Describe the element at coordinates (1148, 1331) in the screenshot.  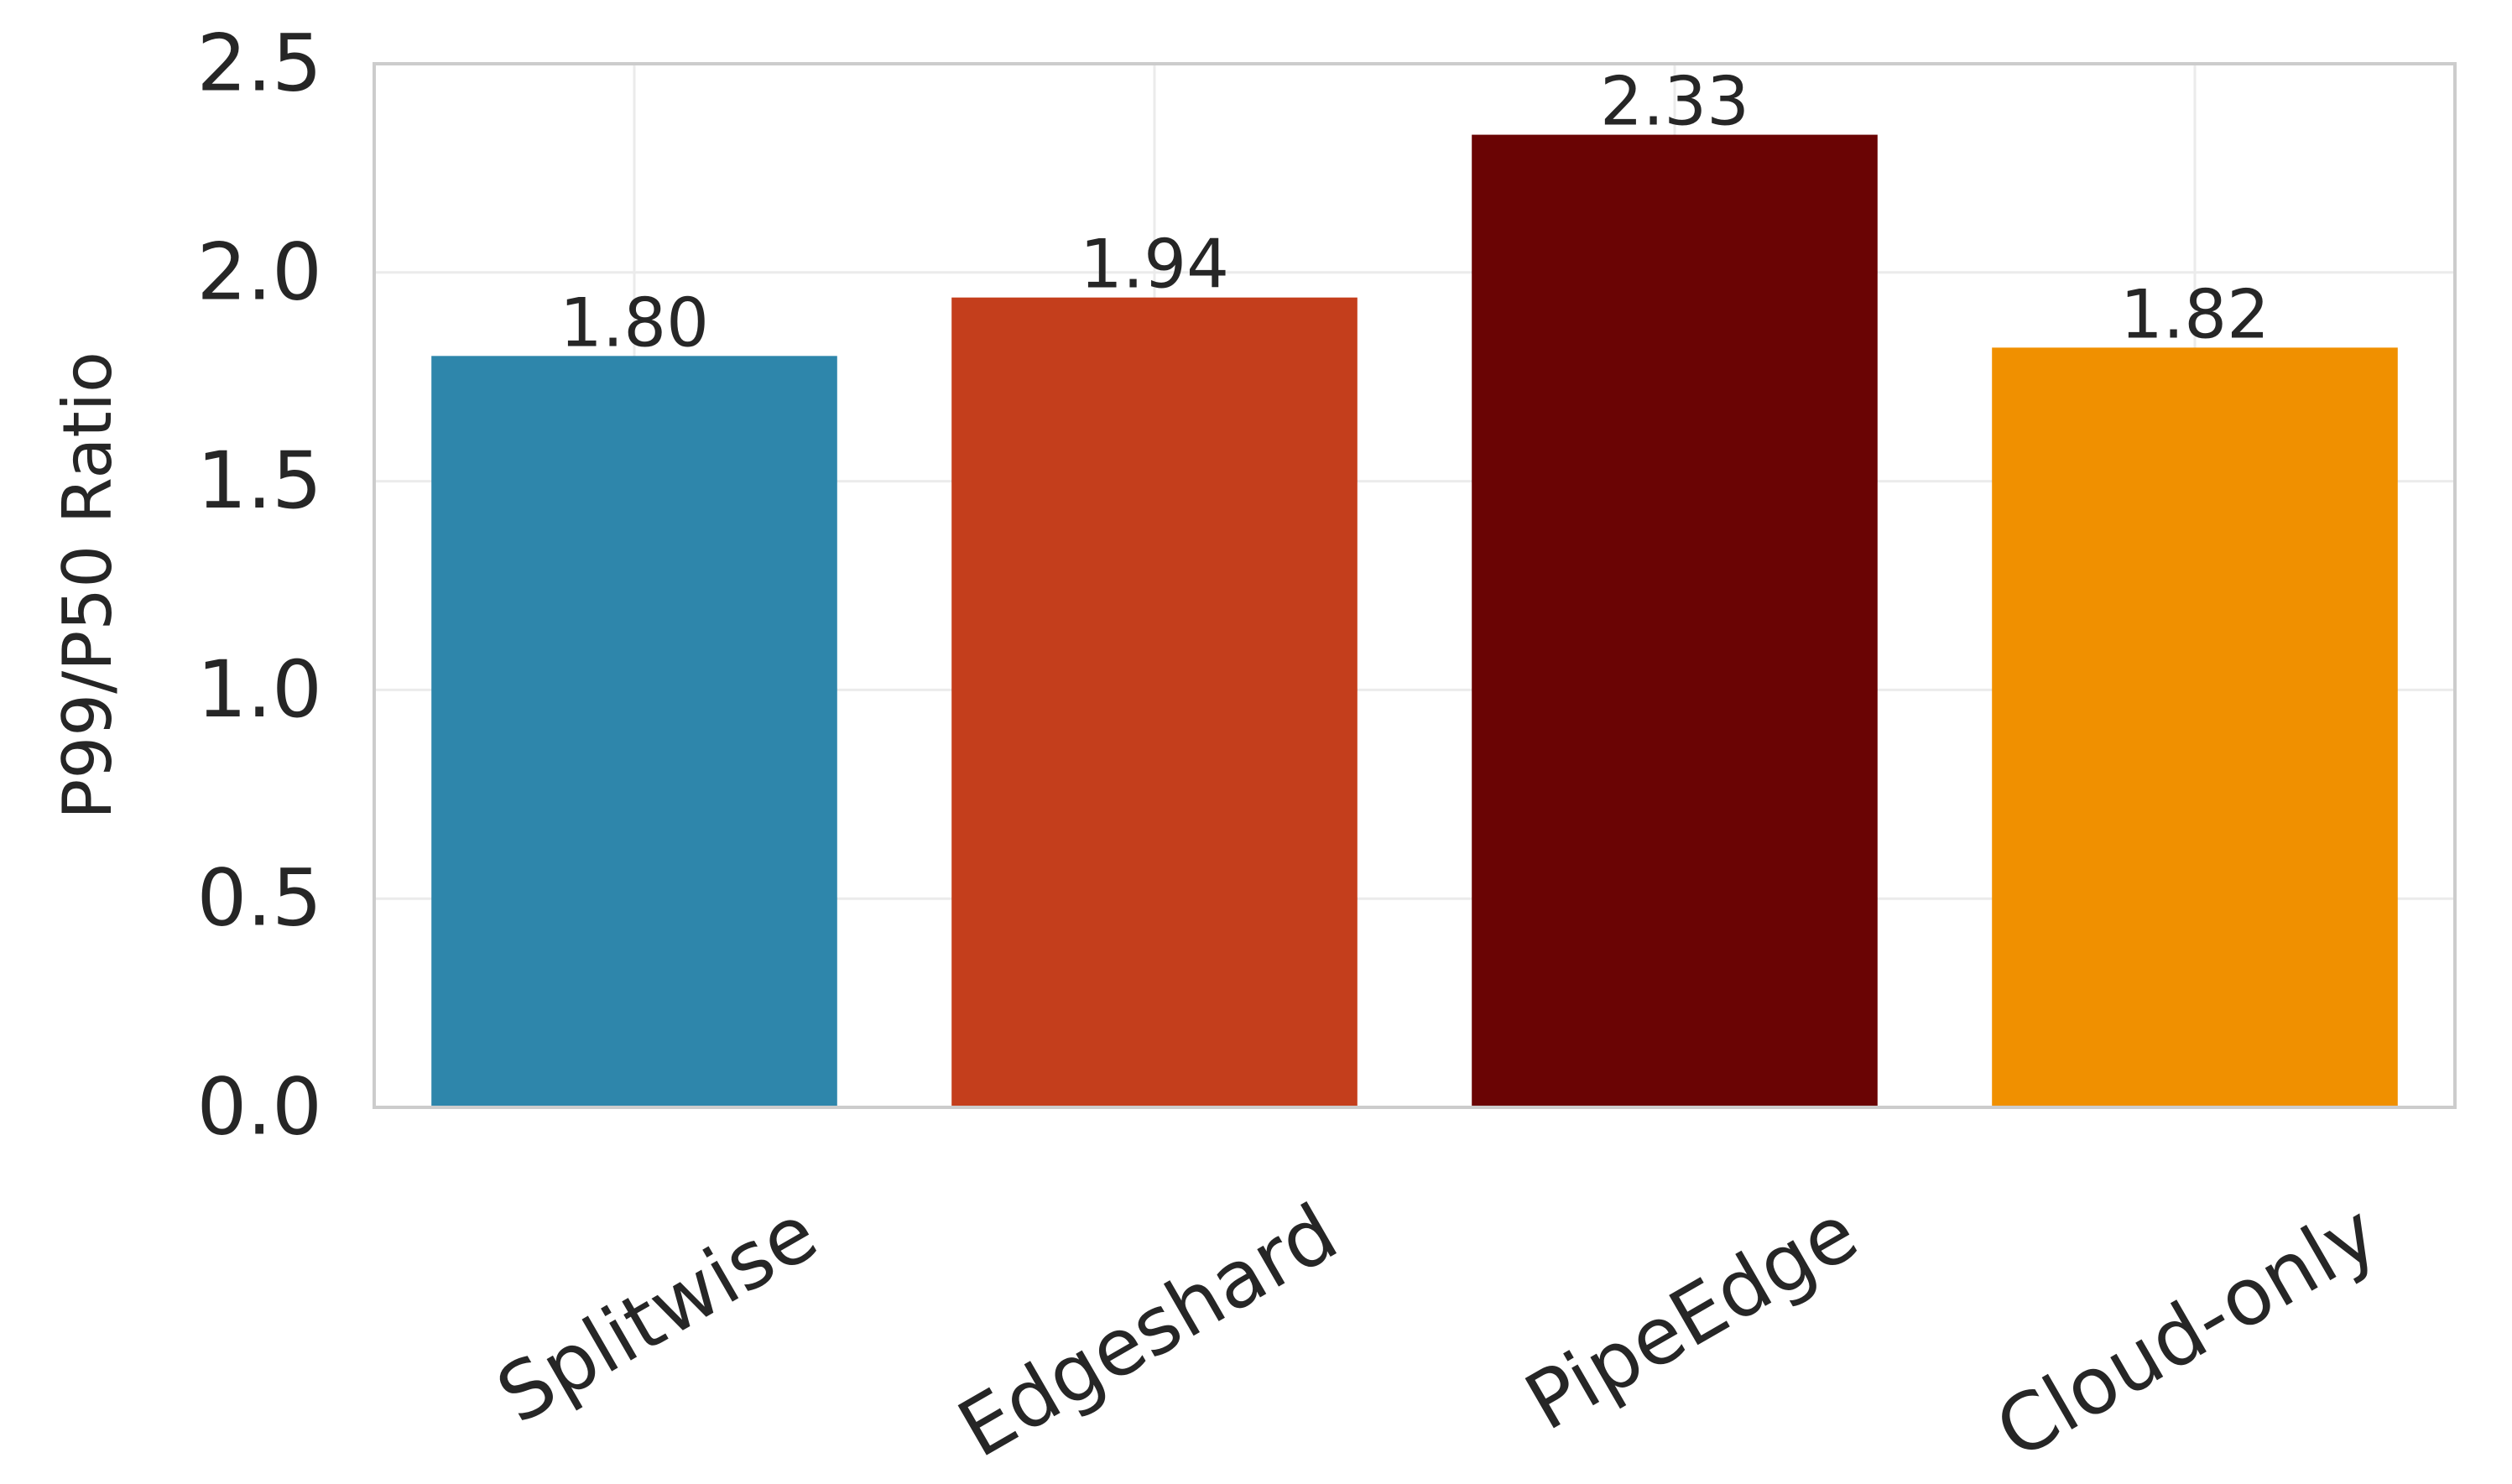
I see `x-tick-label: Edgeshard` at that location.